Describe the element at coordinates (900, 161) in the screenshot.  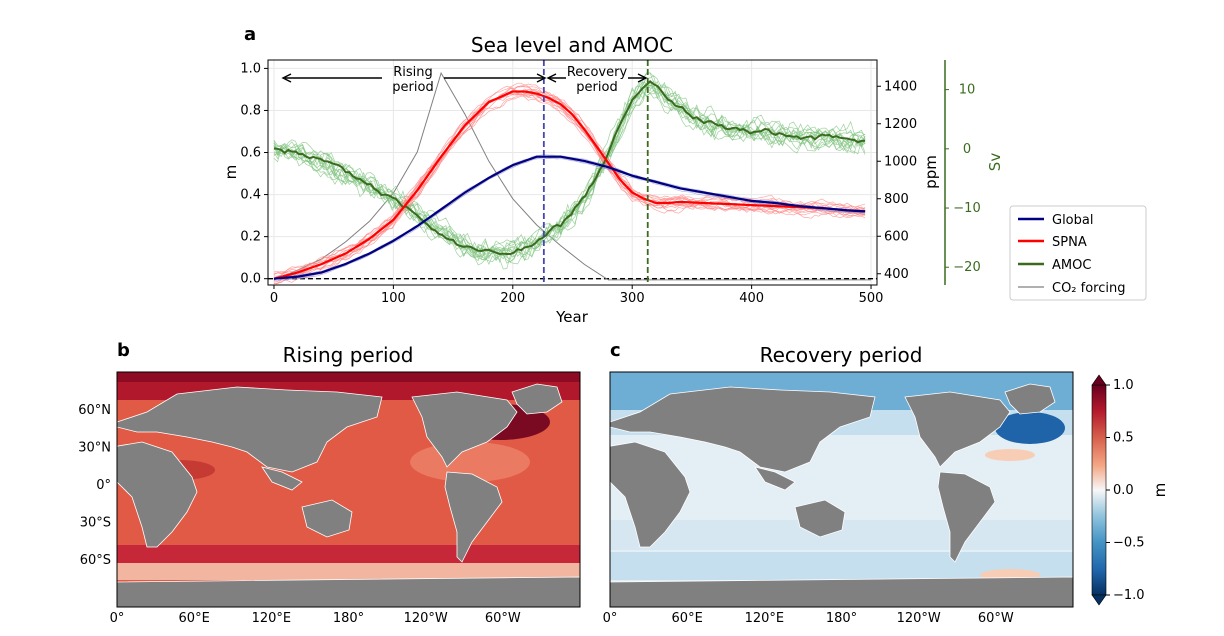
I see `ppm-tick-label-1000: 1000` at that location.